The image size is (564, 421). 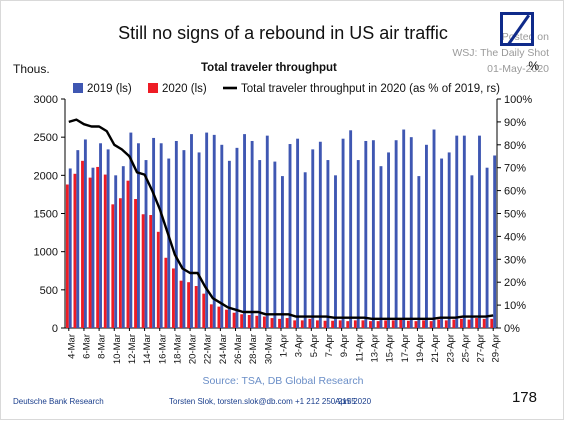 What do you see at coordinates (512, 329) in the screenshot?
I see `y-tick-label-right: 0%` at bounding box center [512, 329].